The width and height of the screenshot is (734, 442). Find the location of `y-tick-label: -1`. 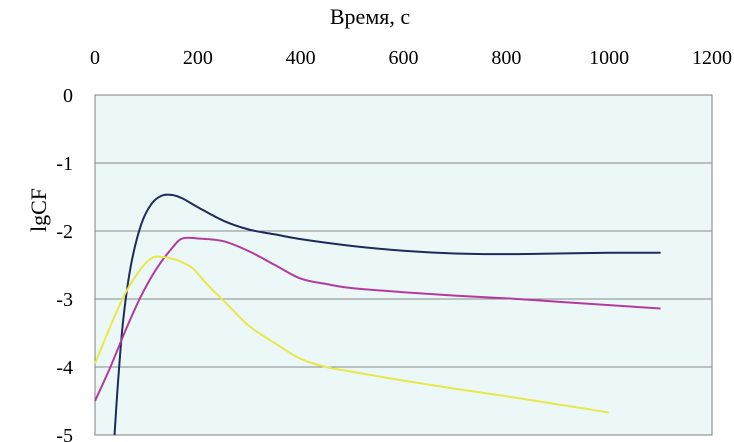

y-tick-label: -1 is located at coordinates (64, 164).